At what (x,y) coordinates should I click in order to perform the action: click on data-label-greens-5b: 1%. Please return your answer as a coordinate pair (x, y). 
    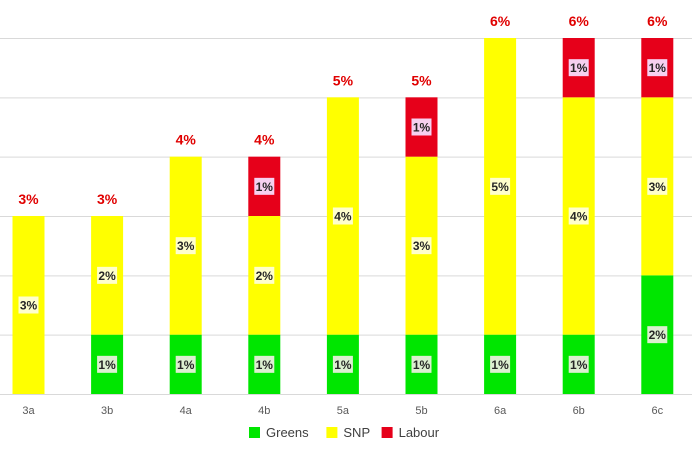
    Looking at the image, I should click on (422, 365).